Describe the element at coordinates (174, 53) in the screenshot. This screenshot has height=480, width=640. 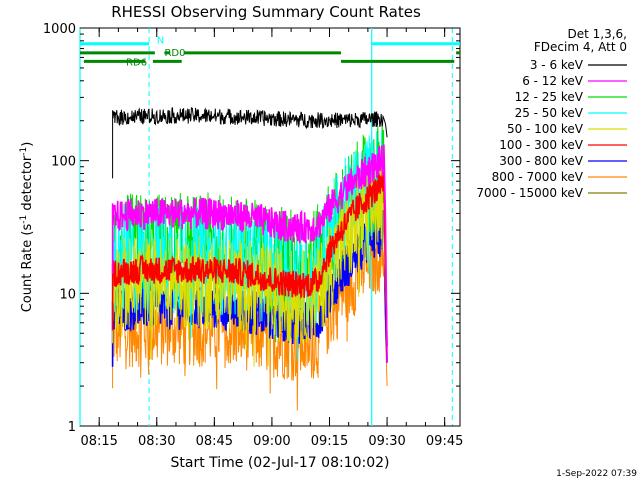
I see `flag-label: RD0` at that location.